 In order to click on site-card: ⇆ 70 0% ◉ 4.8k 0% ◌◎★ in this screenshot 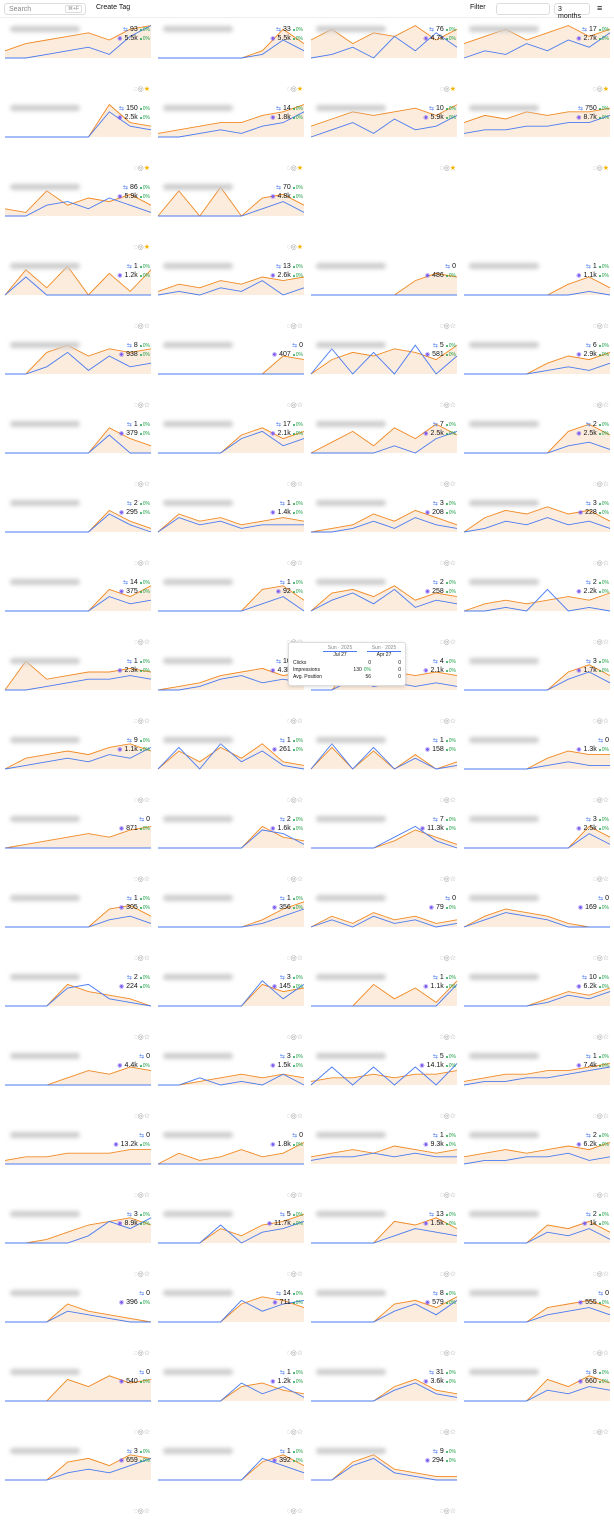, I will do `click(231, 217)`.